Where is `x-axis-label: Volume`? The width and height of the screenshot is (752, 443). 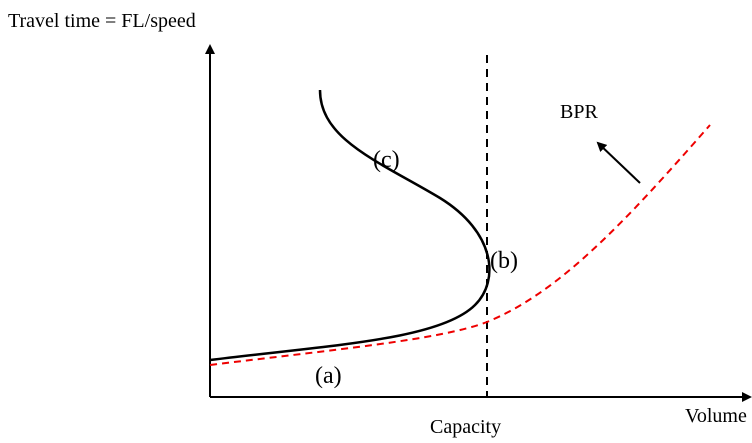 x-axis-label: Volume is located at coordinates (716, 416).